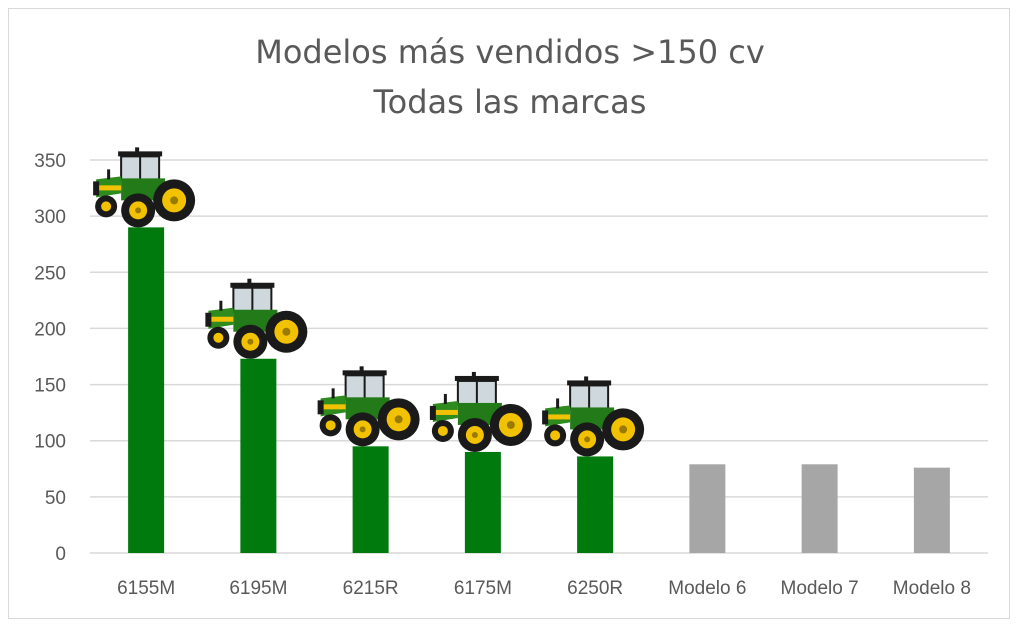  Describe the element at coordinates (50, 442) in the screenshot. I see `y-tick-label: 100` at that location.